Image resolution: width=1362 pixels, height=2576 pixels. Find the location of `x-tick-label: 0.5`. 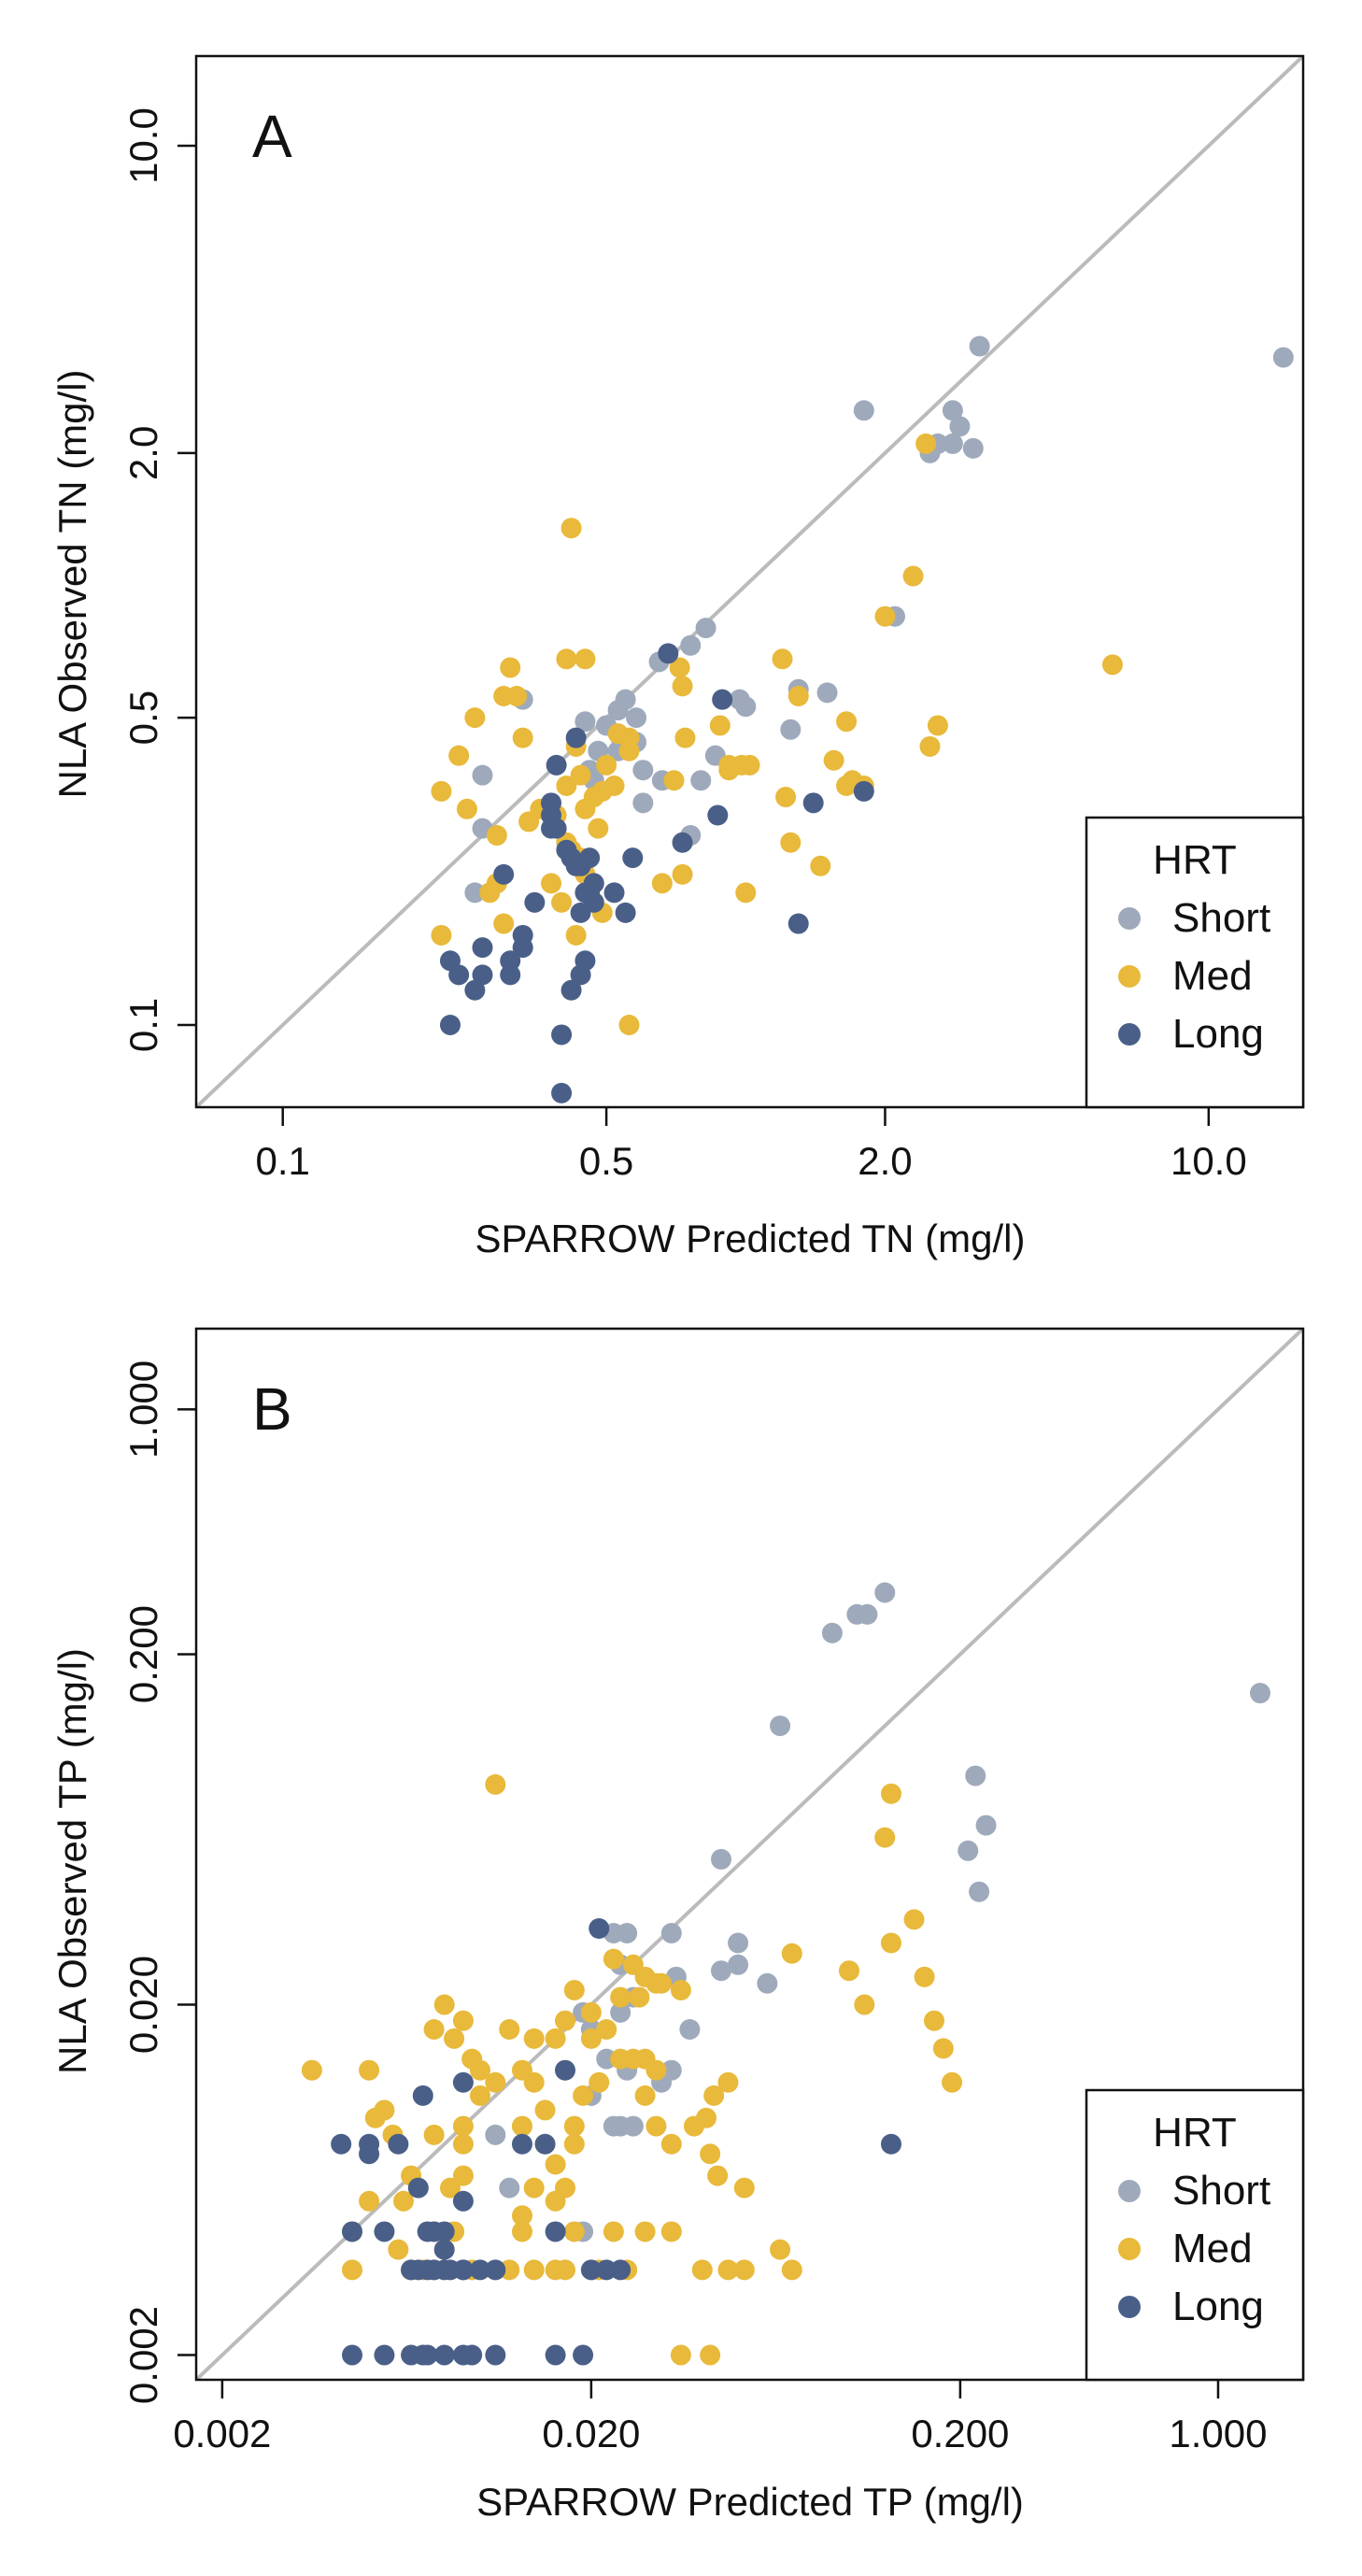

x-tick-label: 0.5 is located at coordinates (606, 1161).